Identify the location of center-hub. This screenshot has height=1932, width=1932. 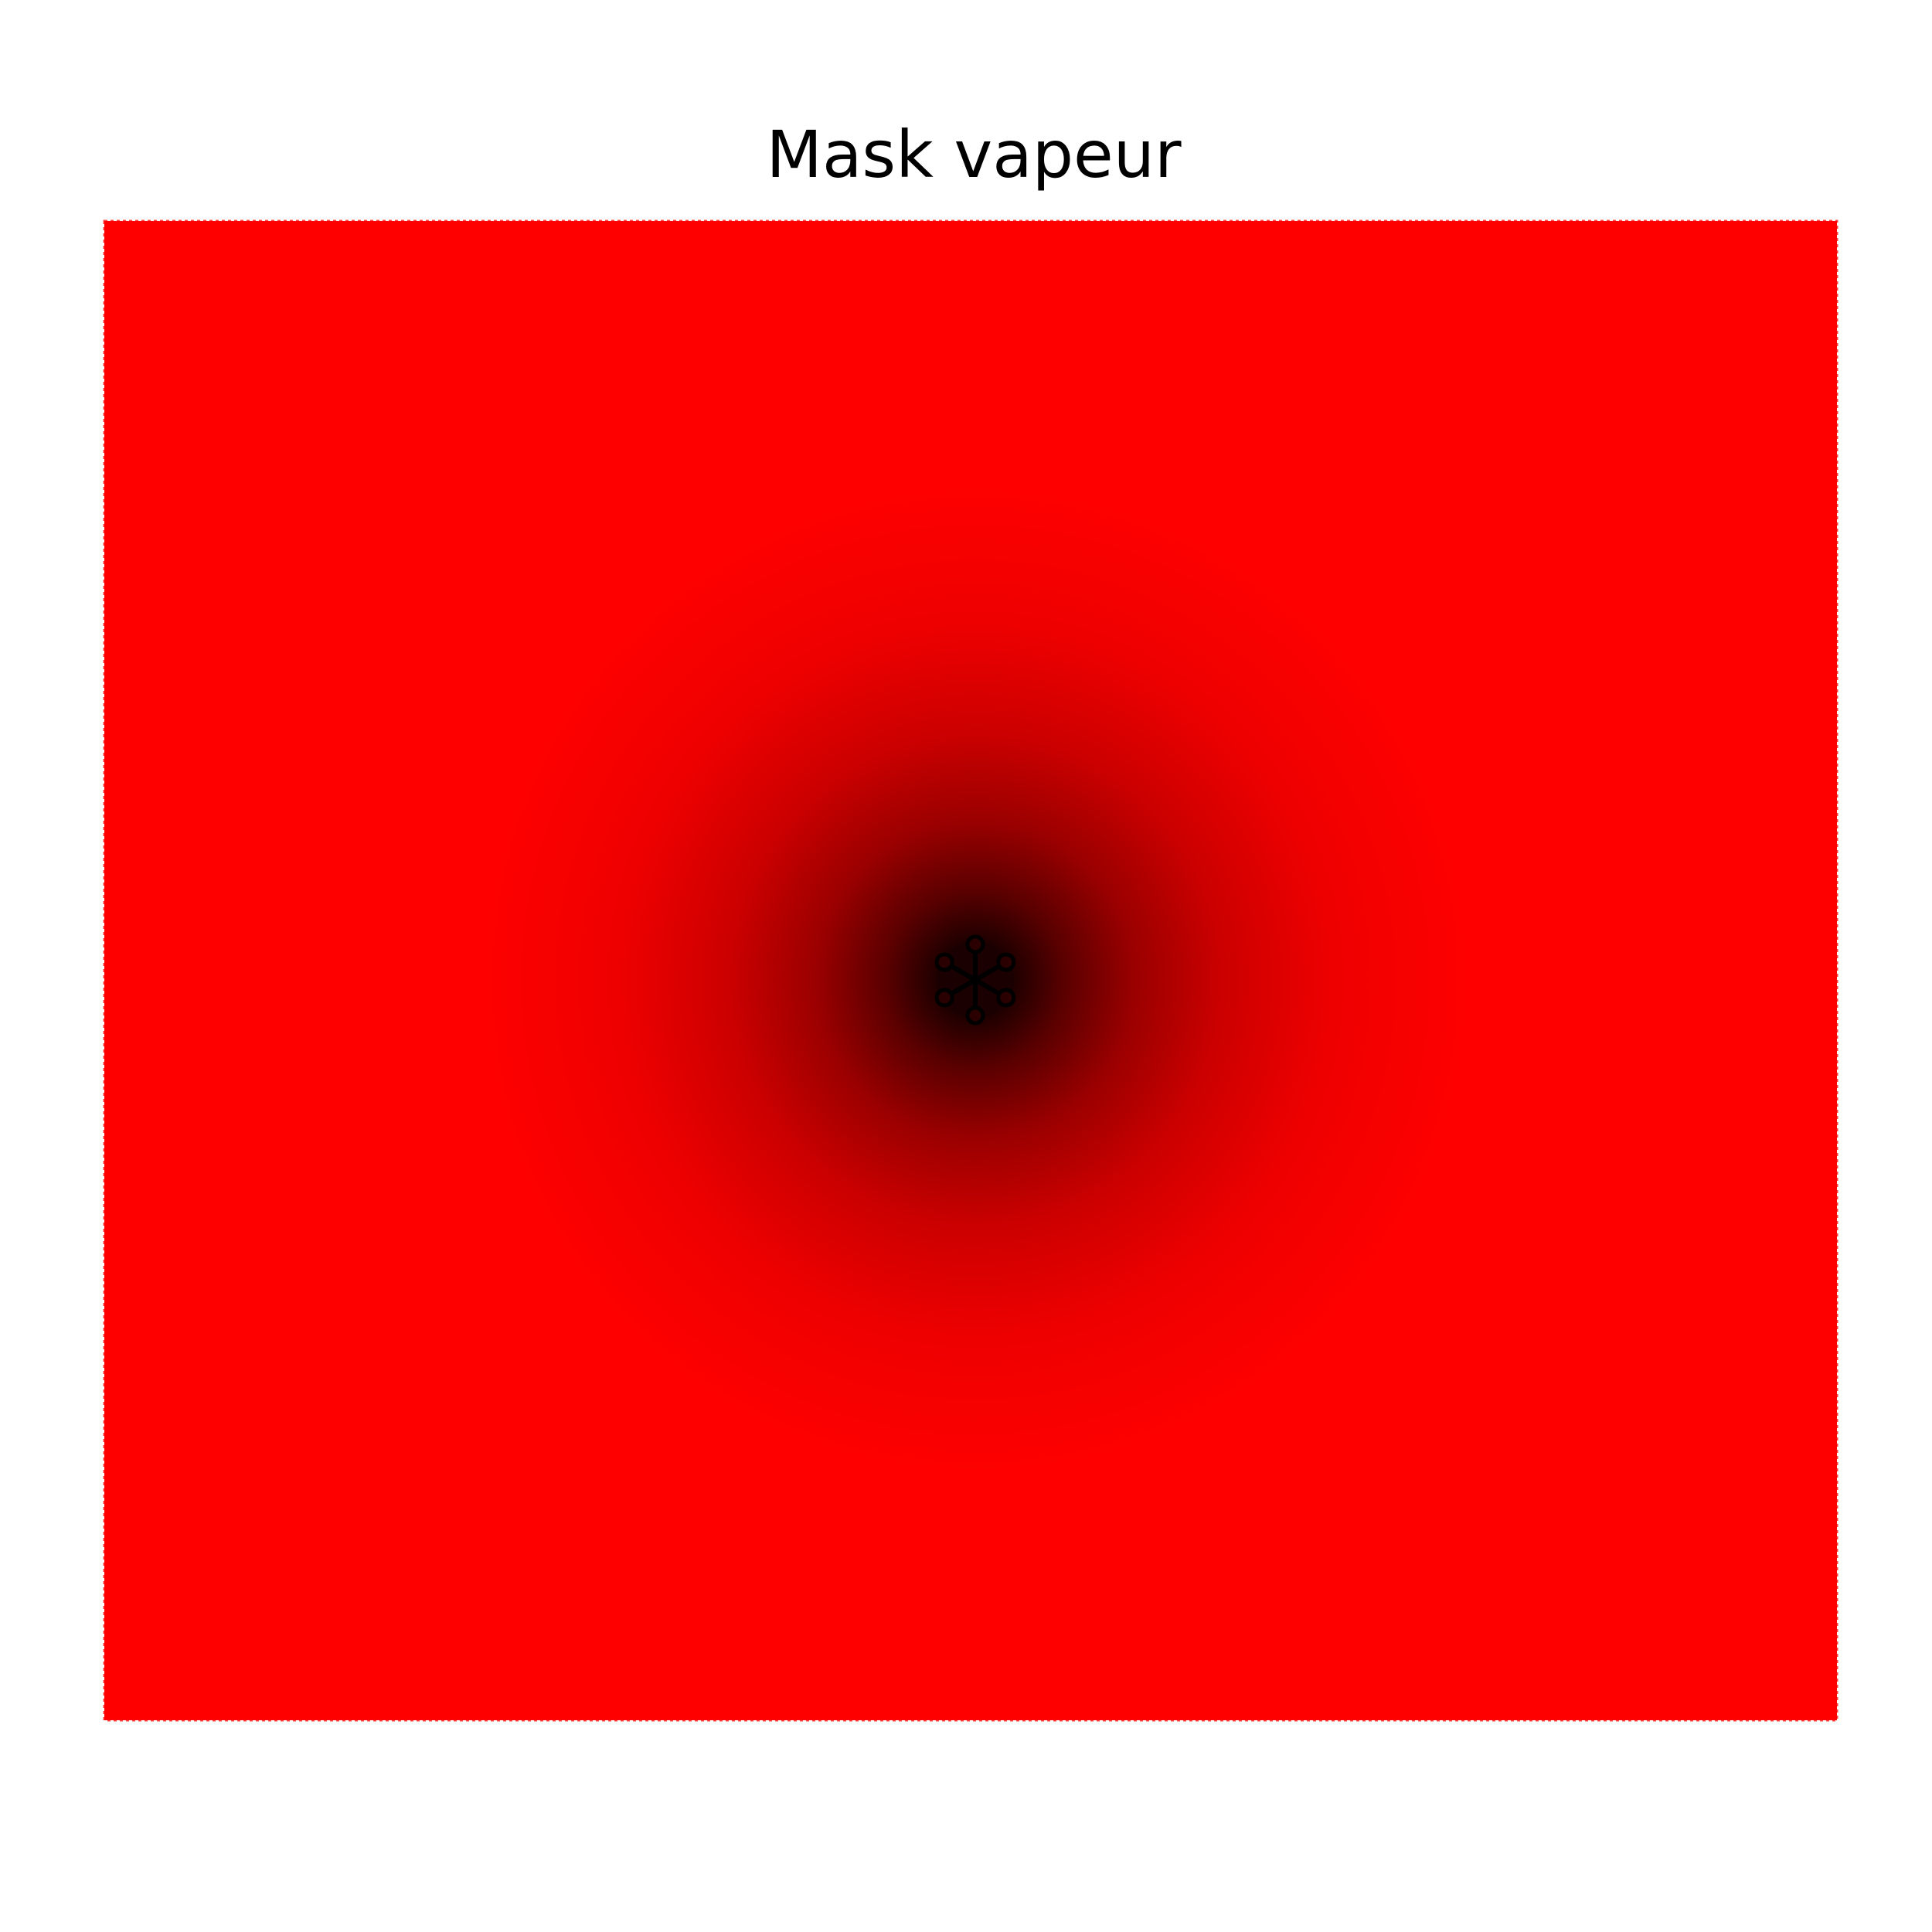
(976, 980).